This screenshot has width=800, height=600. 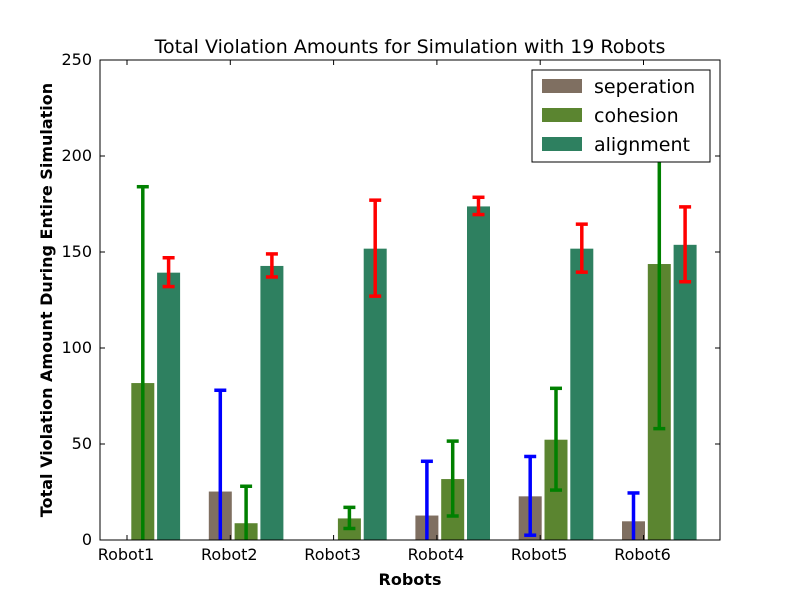 What do you see at coordinates (169, 406) in the screenshot?
I see `bar-alignment-Robot1` at bounding box center [169, 406].